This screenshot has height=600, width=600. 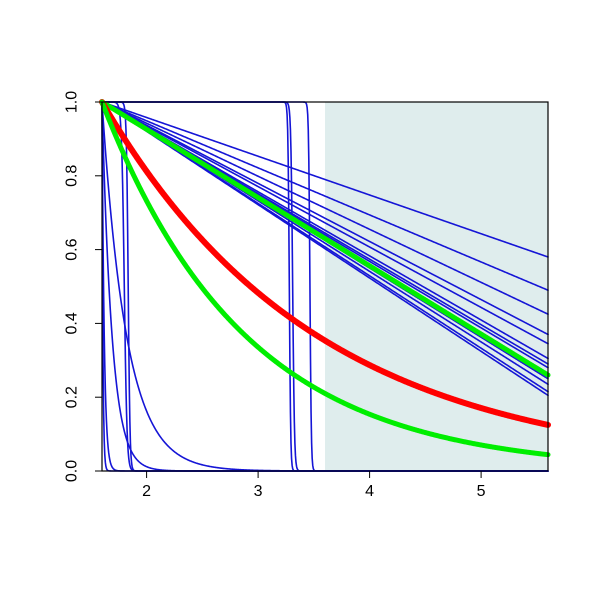 What do you see at coordinates (72, 471) in the screenshot?
I see `y-tick-label: 0.0` at bounding box center [72, 471].